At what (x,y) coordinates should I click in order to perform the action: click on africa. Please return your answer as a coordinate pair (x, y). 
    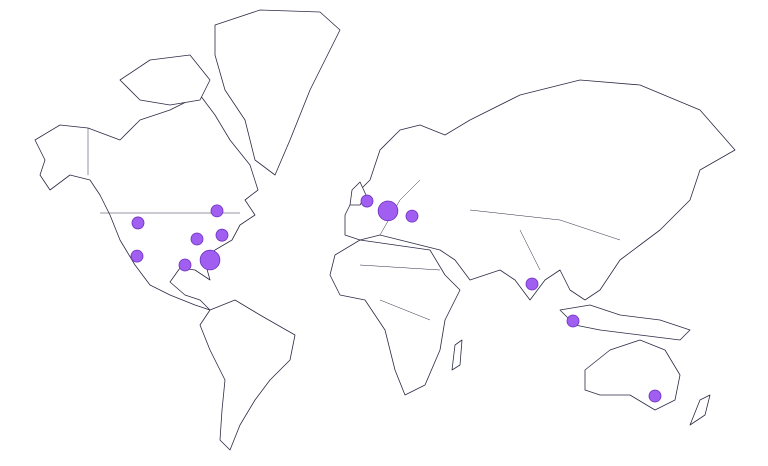
    Looking at the image, I should click on (395, 317).